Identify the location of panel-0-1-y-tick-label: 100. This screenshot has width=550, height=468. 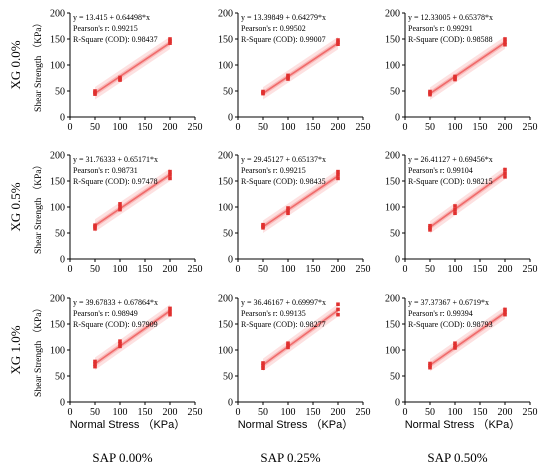
(225, 66).